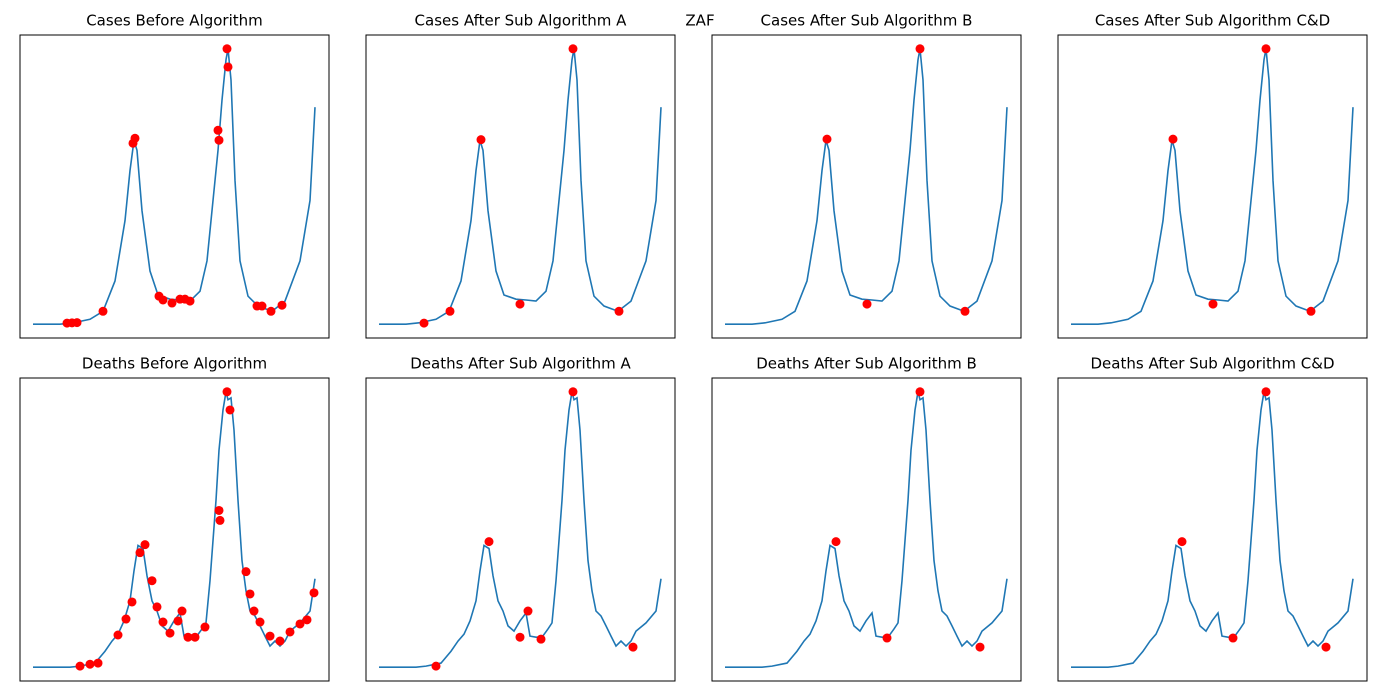 The width and height of the screenshot is (1400, 700). What do you see at coordinates (699, 21) in the screenshot?
I see `figure-title: ZAF` at bounding box center [699, 21].